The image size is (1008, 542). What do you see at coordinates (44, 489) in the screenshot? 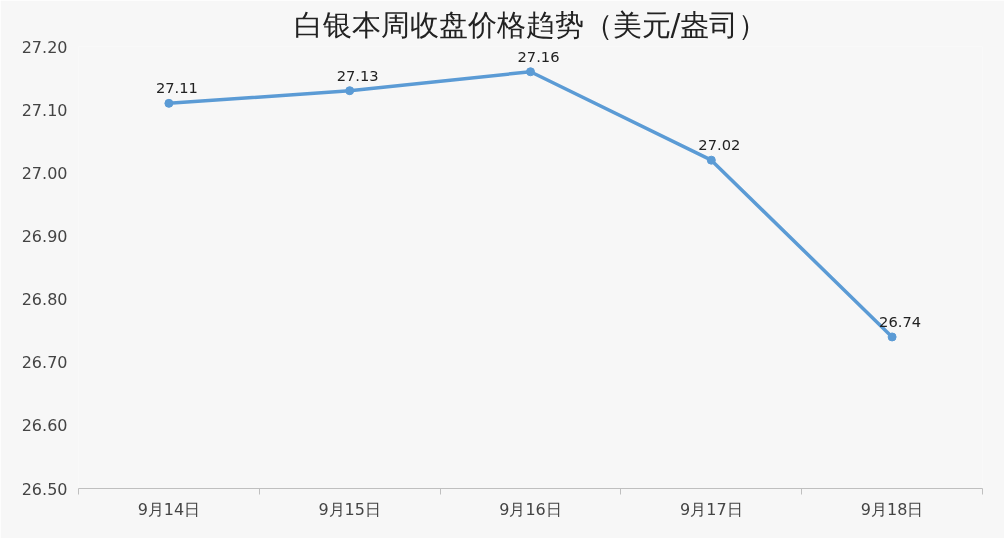
I see `y-tick-label: 26.50` at bounding box center [44, 489].